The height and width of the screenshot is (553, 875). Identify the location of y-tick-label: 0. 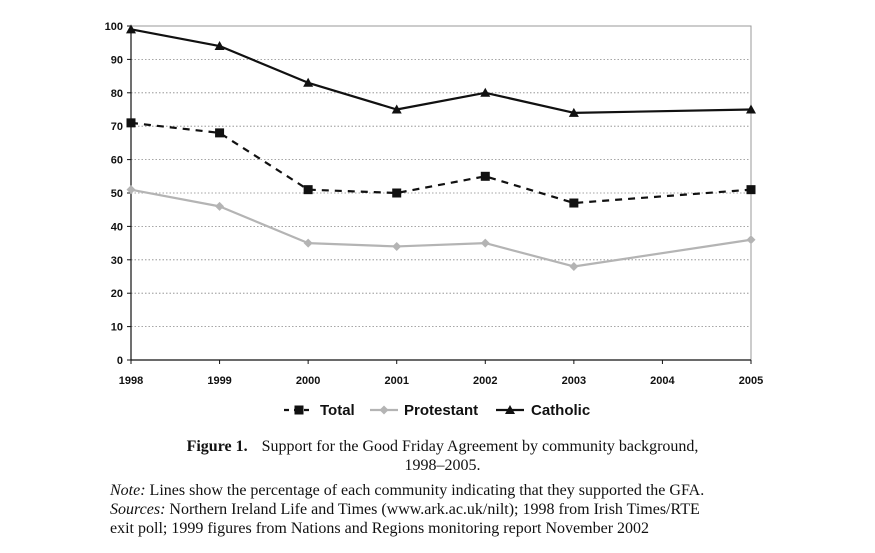
(120, 361).